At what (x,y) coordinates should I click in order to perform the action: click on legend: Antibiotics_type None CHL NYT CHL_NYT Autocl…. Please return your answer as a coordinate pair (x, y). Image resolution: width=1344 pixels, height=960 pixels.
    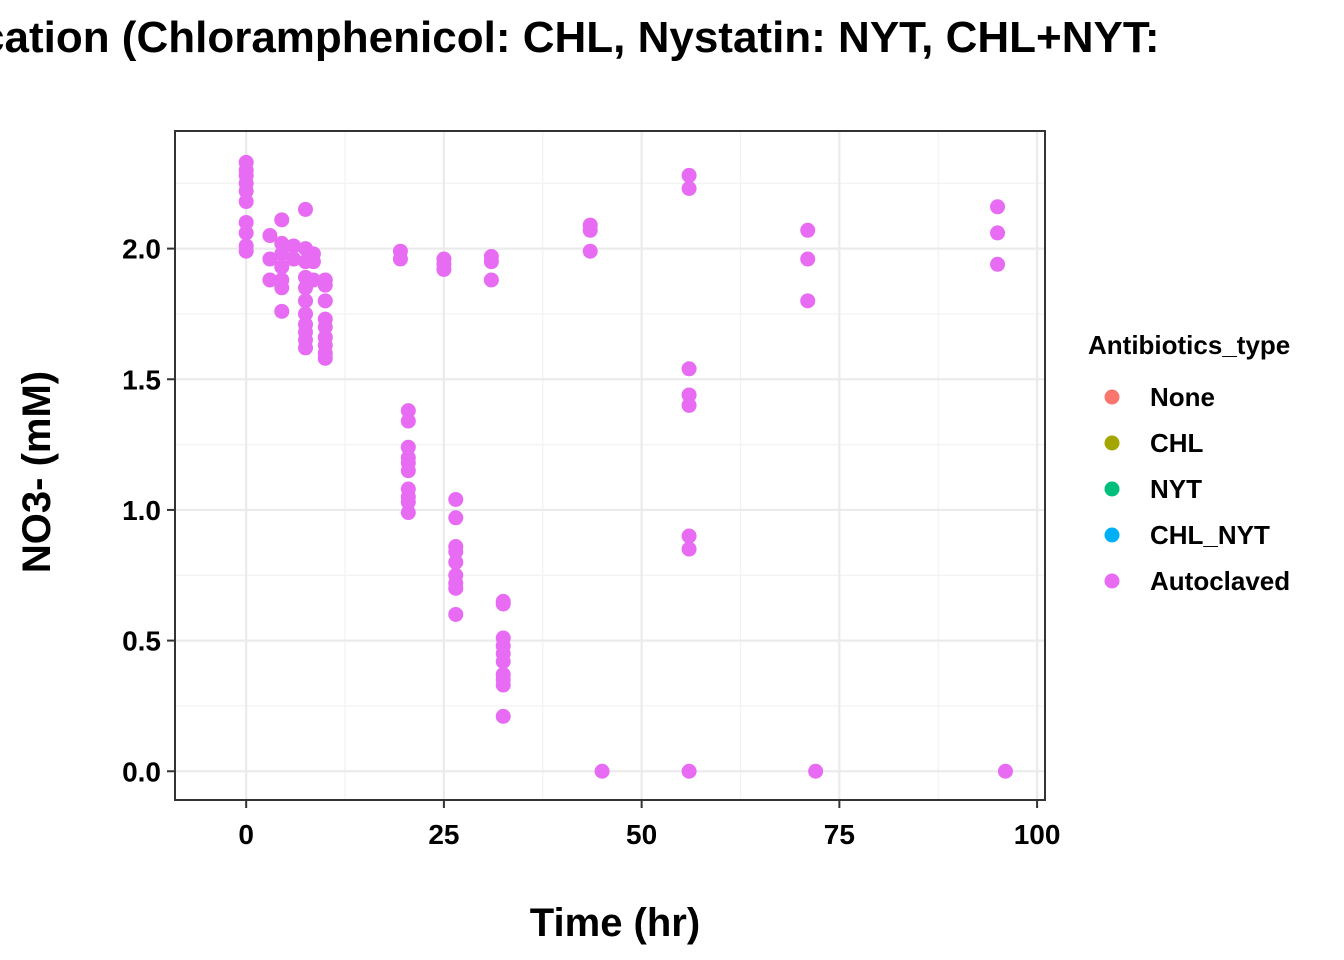
    Looking at the image, I should click on (1189, 463).